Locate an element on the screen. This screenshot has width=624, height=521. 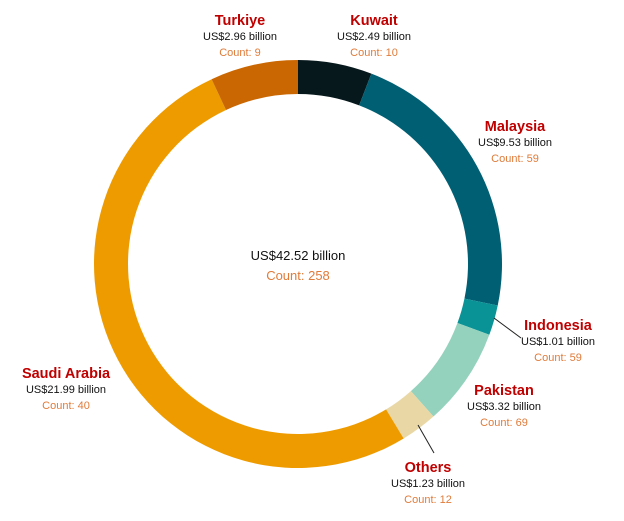
label-count: Count: 10 is located at coordinates (374, 53).